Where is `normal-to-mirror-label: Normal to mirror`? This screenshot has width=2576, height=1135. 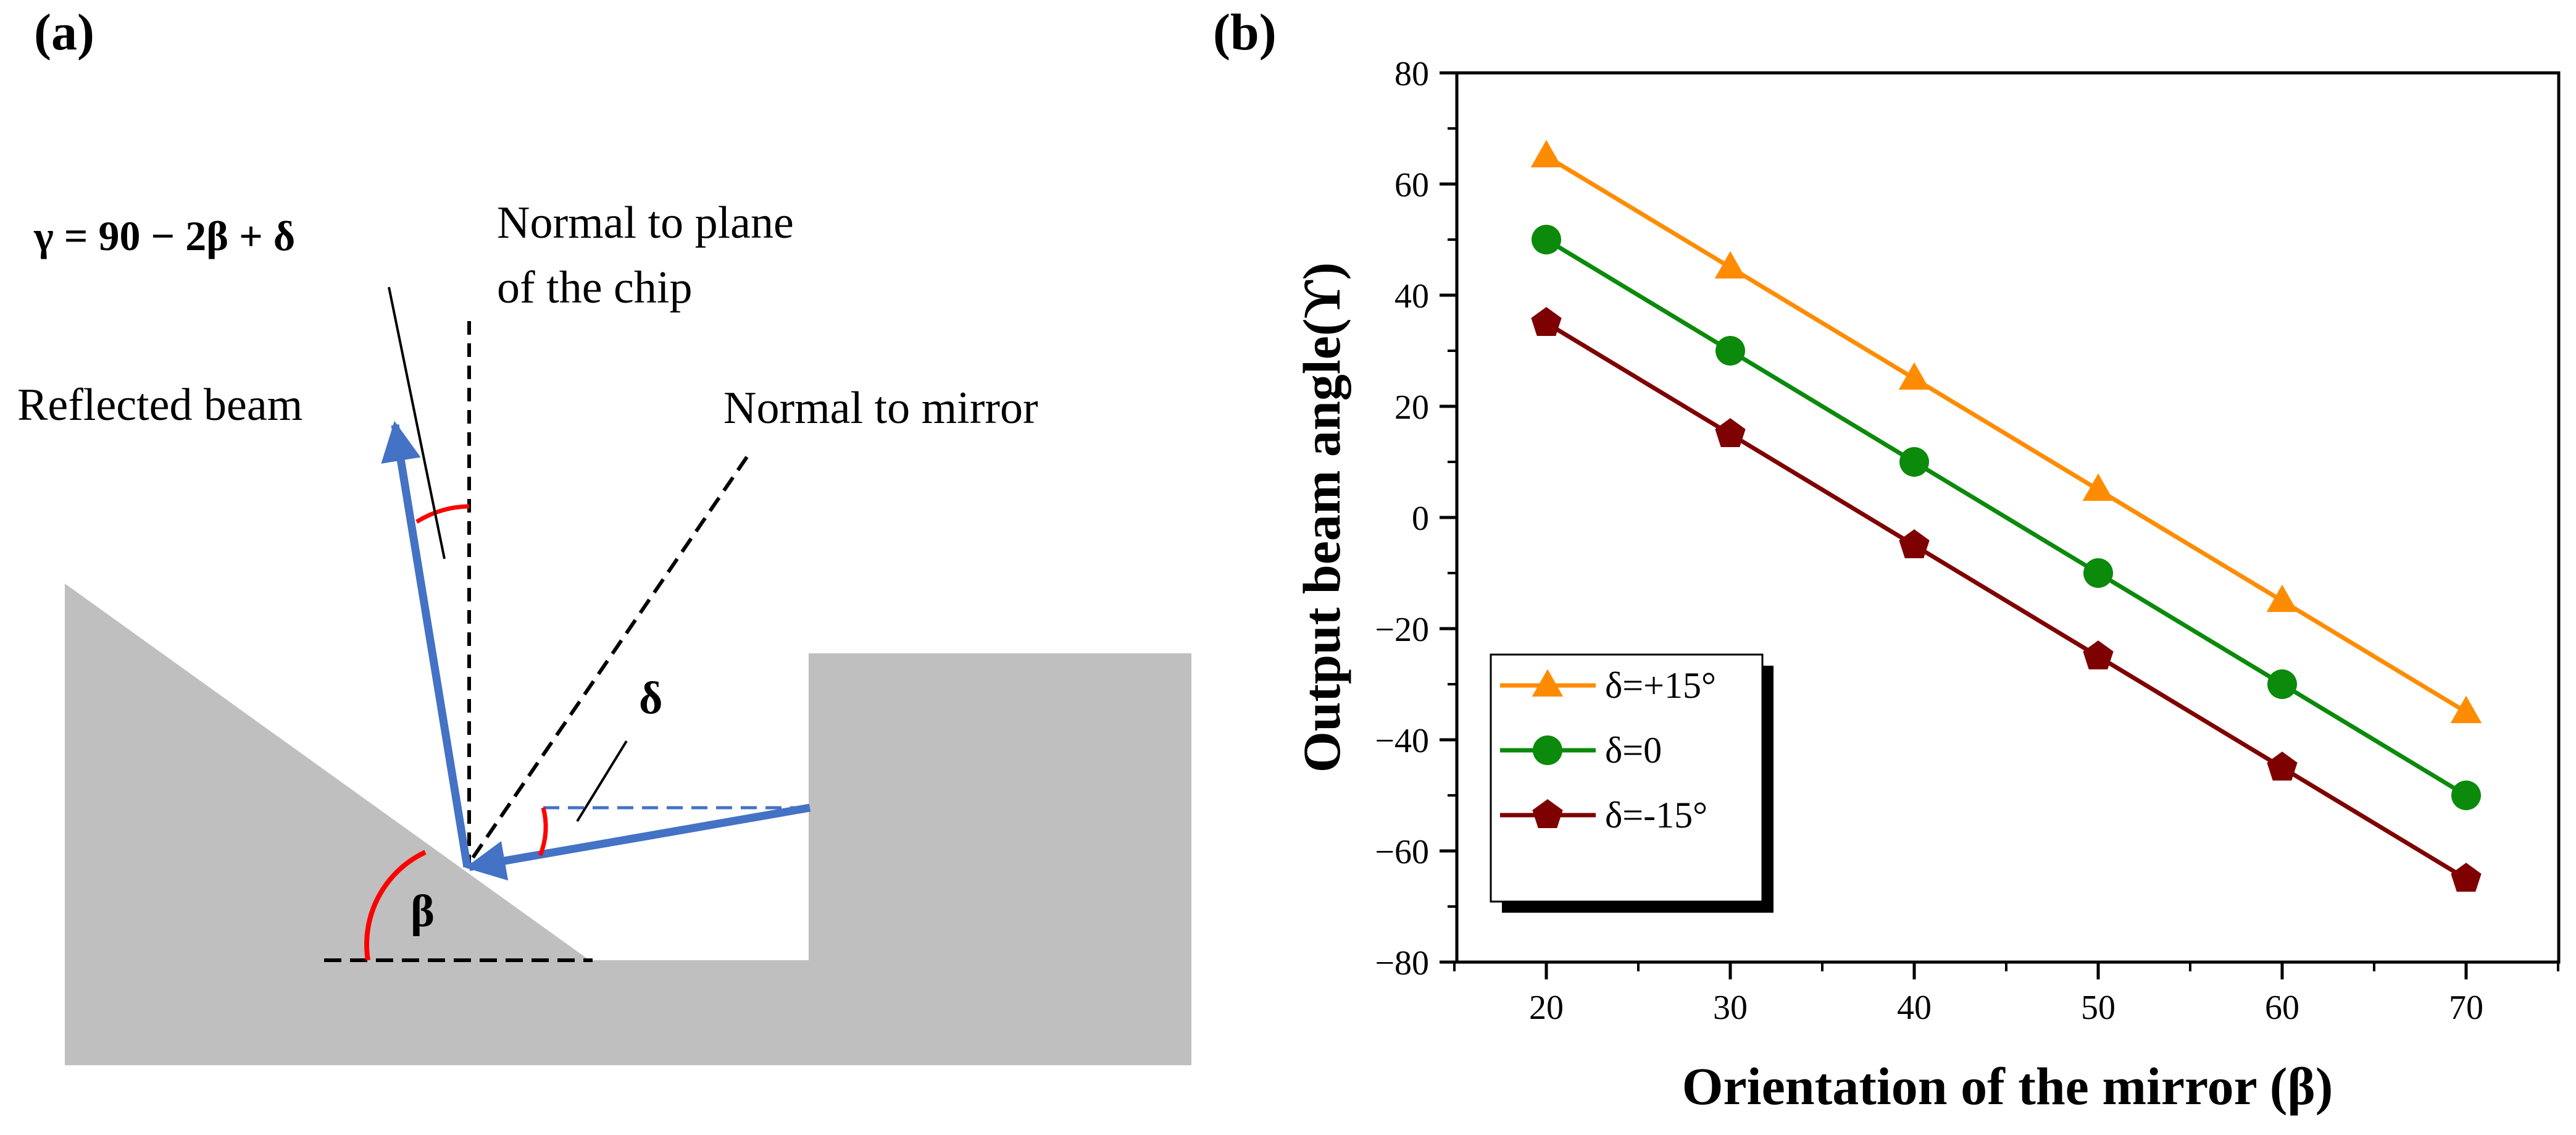
normal-to-mirror-label: Normal to mirror is located at coordinates (881, 408).